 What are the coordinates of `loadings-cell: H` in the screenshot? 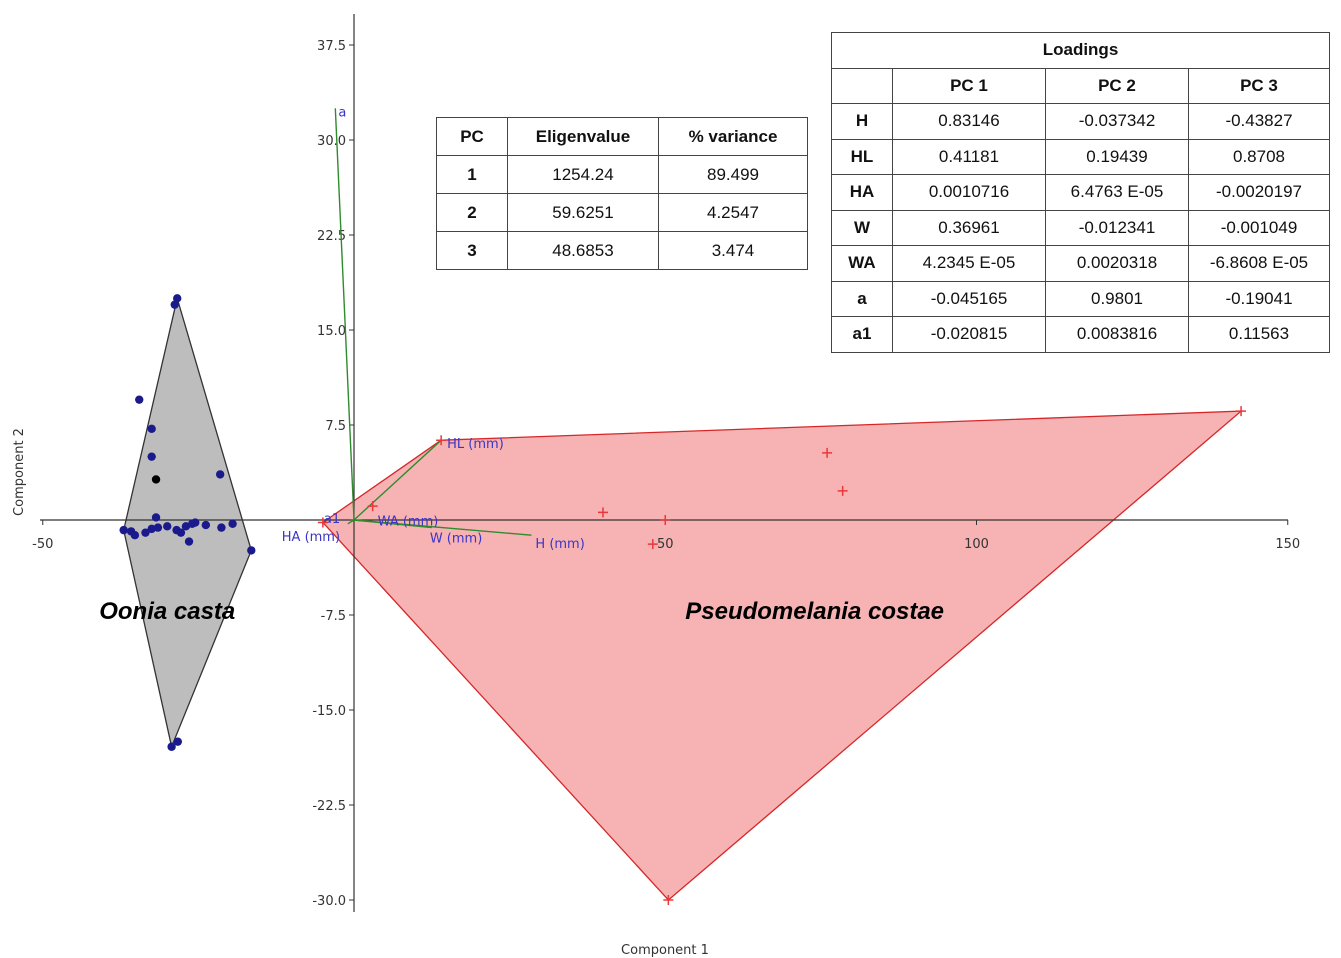 It's located at (862, 121).